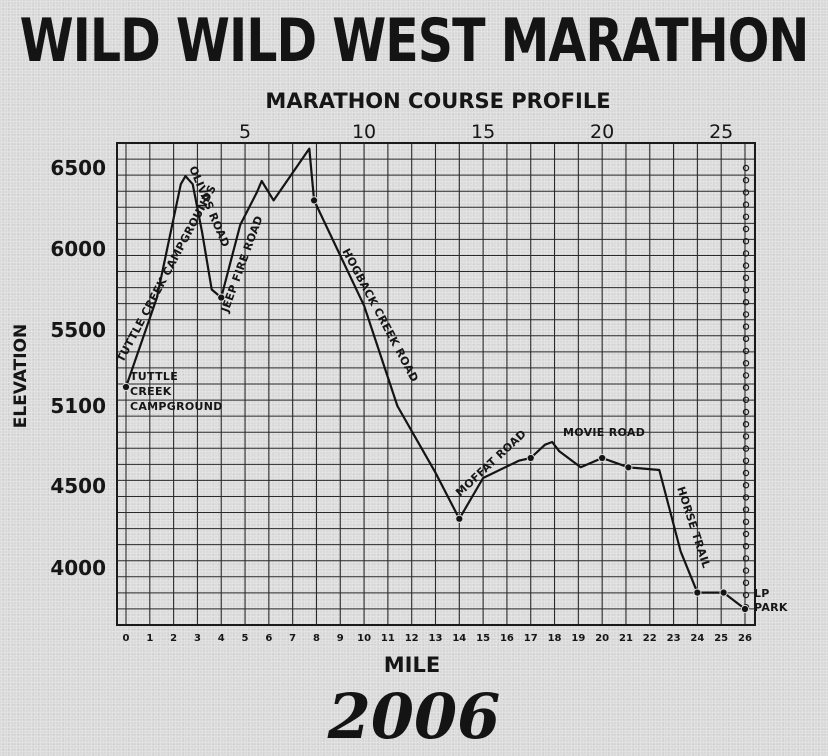 The width and height of the screenshot is (828, 756). I want to click on footer-year: 2006, so click(414, 716).